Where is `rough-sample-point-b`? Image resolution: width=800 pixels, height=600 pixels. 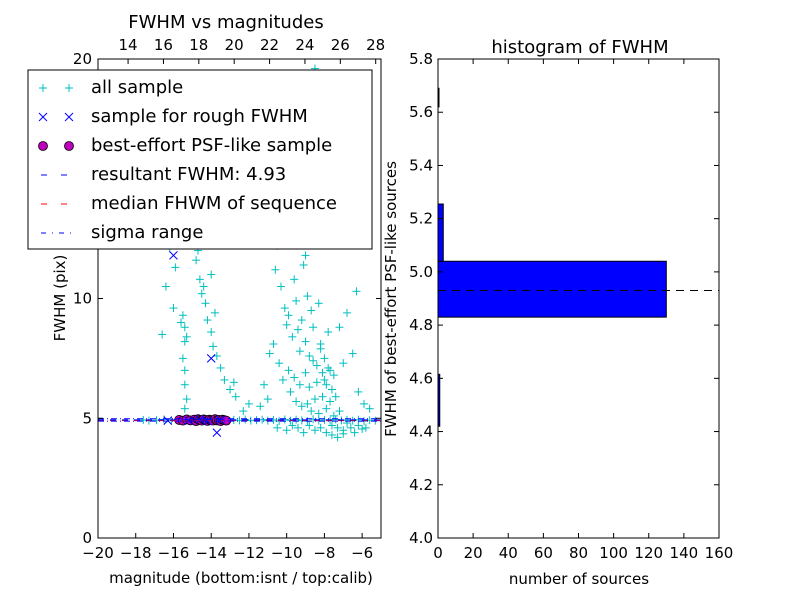
rough-sample-point-b is located at coordinates (173, 255).